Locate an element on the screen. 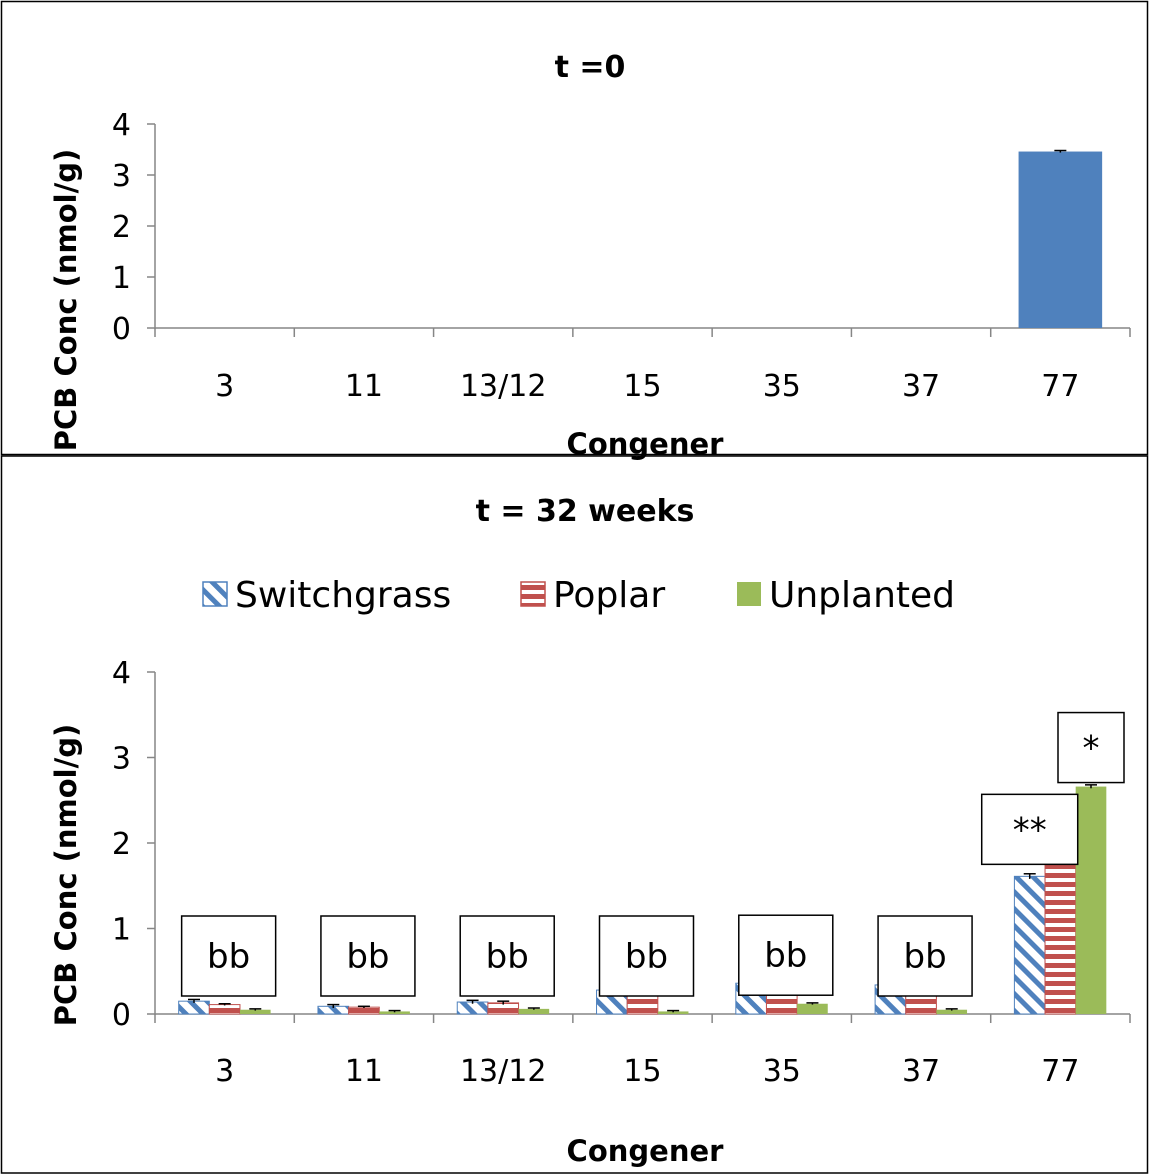 This screenshot has width=1149, height=1175. annotation-label: * is located at coordinates (1091, 749).